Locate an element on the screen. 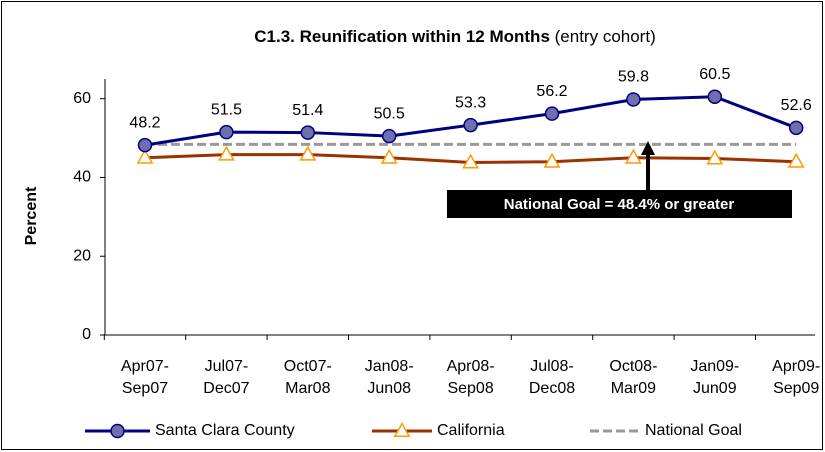 This screenshot has width=825, height=452. data-label: 60.5 is located at coordinates (714, 74).